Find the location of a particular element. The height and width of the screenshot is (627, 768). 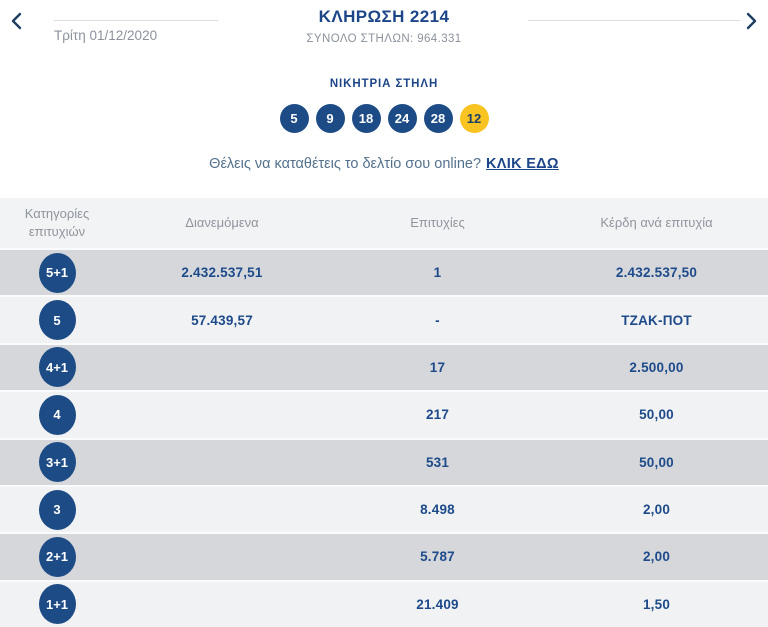

winners-cell: 17 is located at coordinates (437, 367).